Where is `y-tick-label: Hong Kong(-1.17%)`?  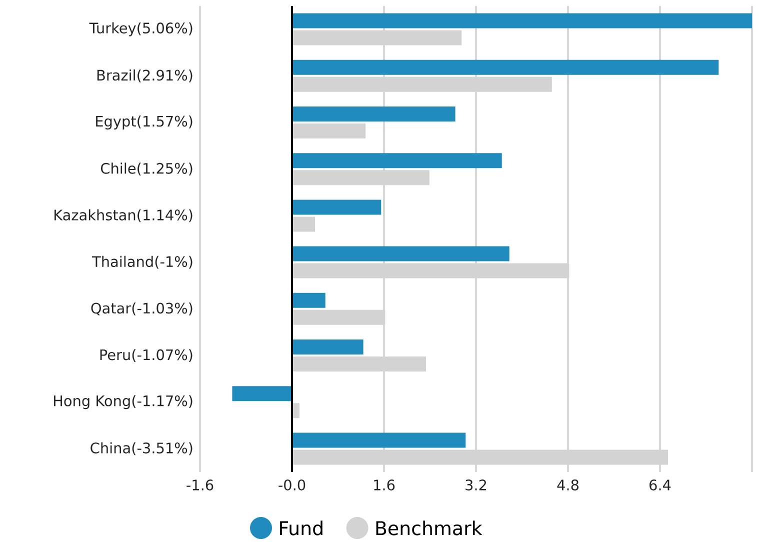 y-tick-label: Hong Kong(-1.17%) is located at coordinates (123, 402).